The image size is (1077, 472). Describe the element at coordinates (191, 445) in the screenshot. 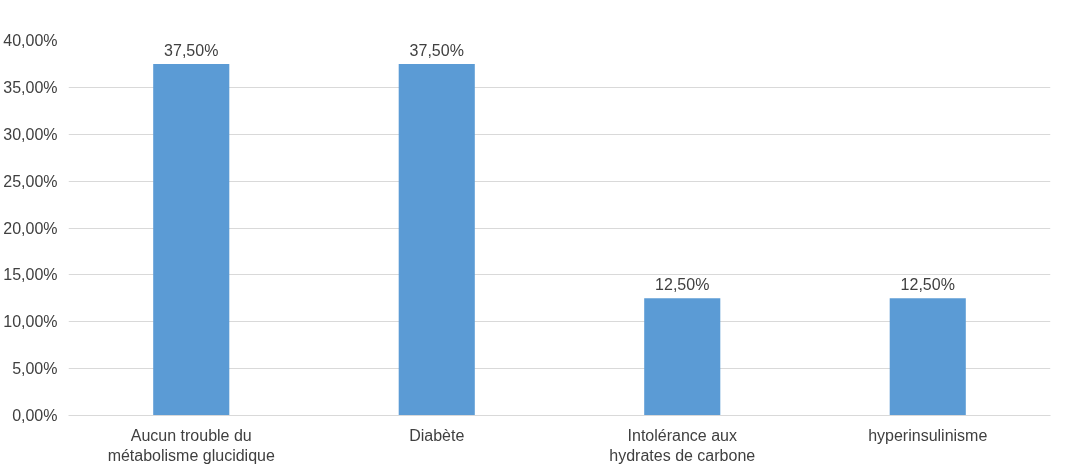

I see `x-tick-label: Aucun trouble du métabolisme glucidique` at that location.